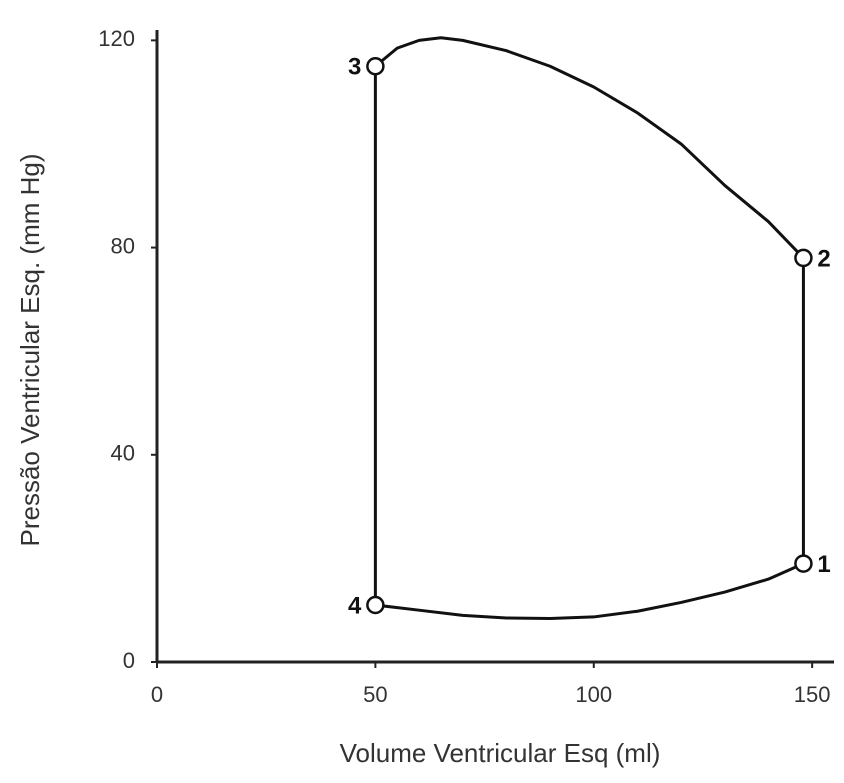  Describe the element at coordinates (823, 258) in the screenshot. I see `point-label: 2` at that location.